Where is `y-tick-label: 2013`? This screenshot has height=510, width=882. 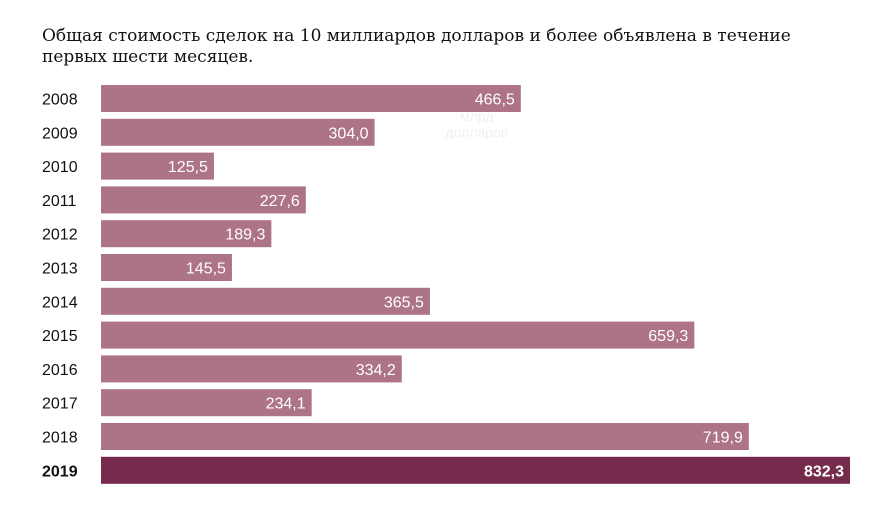 y-tick-label: 2013 is located at coordinates (60, 269).